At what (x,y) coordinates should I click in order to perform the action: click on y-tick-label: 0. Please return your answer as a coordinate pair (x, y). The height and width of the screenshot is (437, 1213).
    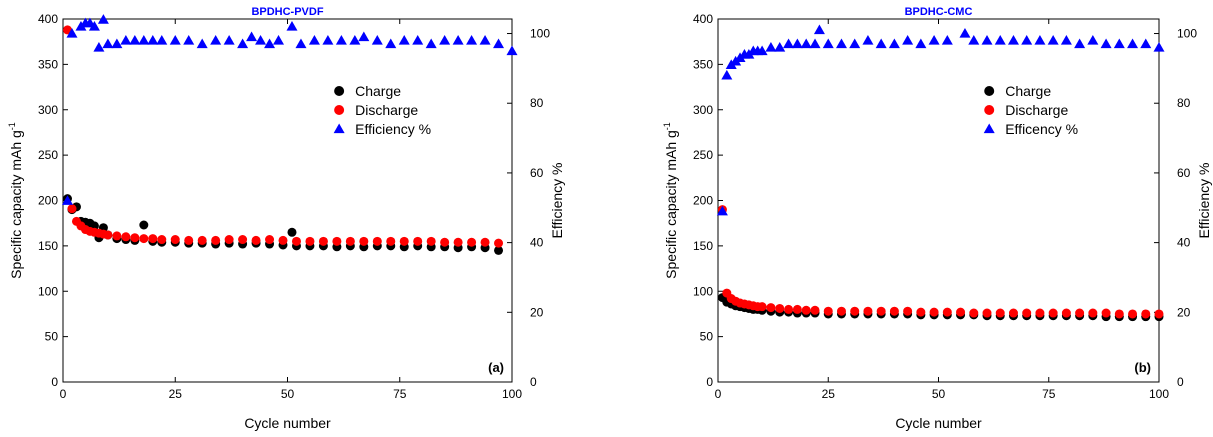
    Looking at the image, I should click on (709, 382).